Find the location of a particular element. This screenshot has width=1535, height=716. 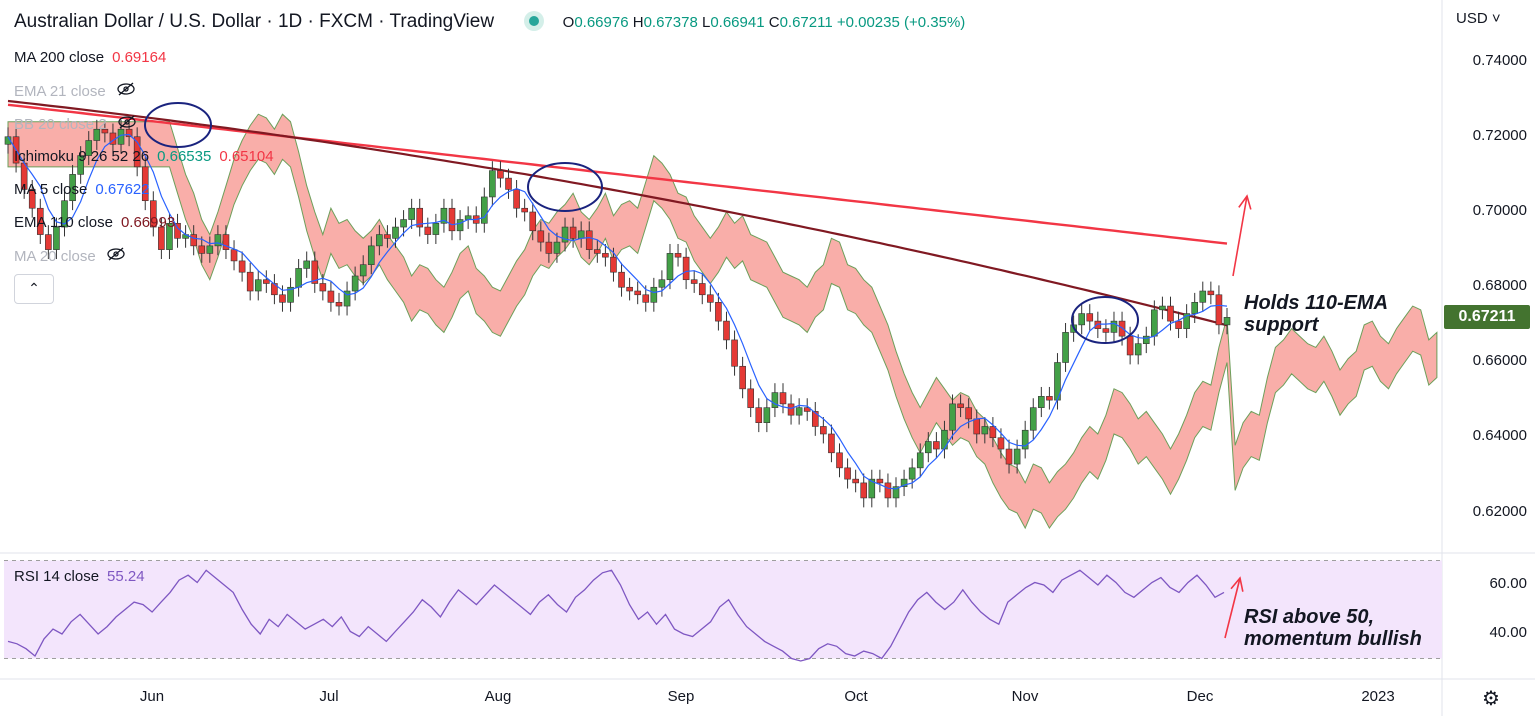

y-tick-label: 0.62000 is located at coordinates (1499, 511).